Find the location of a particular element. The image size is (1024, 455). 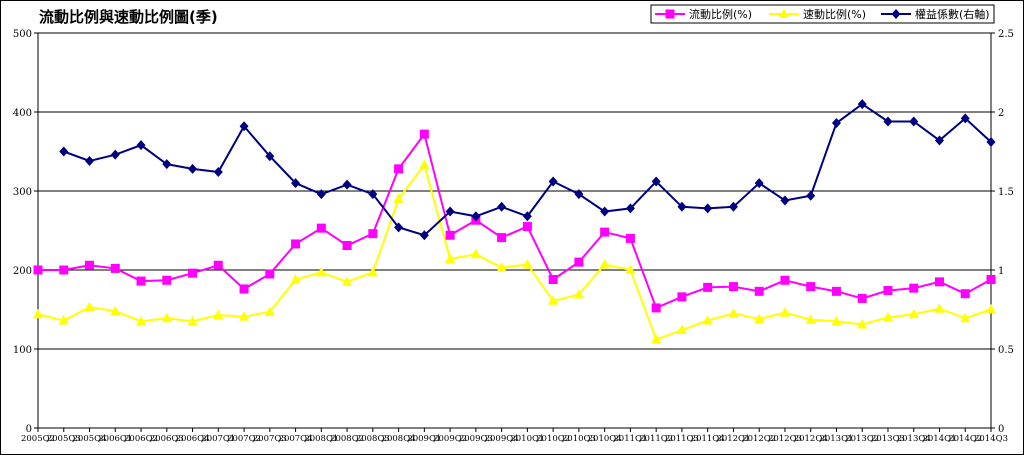

x-tick-label: 2010Q4 is located at coordinates (605, 439).